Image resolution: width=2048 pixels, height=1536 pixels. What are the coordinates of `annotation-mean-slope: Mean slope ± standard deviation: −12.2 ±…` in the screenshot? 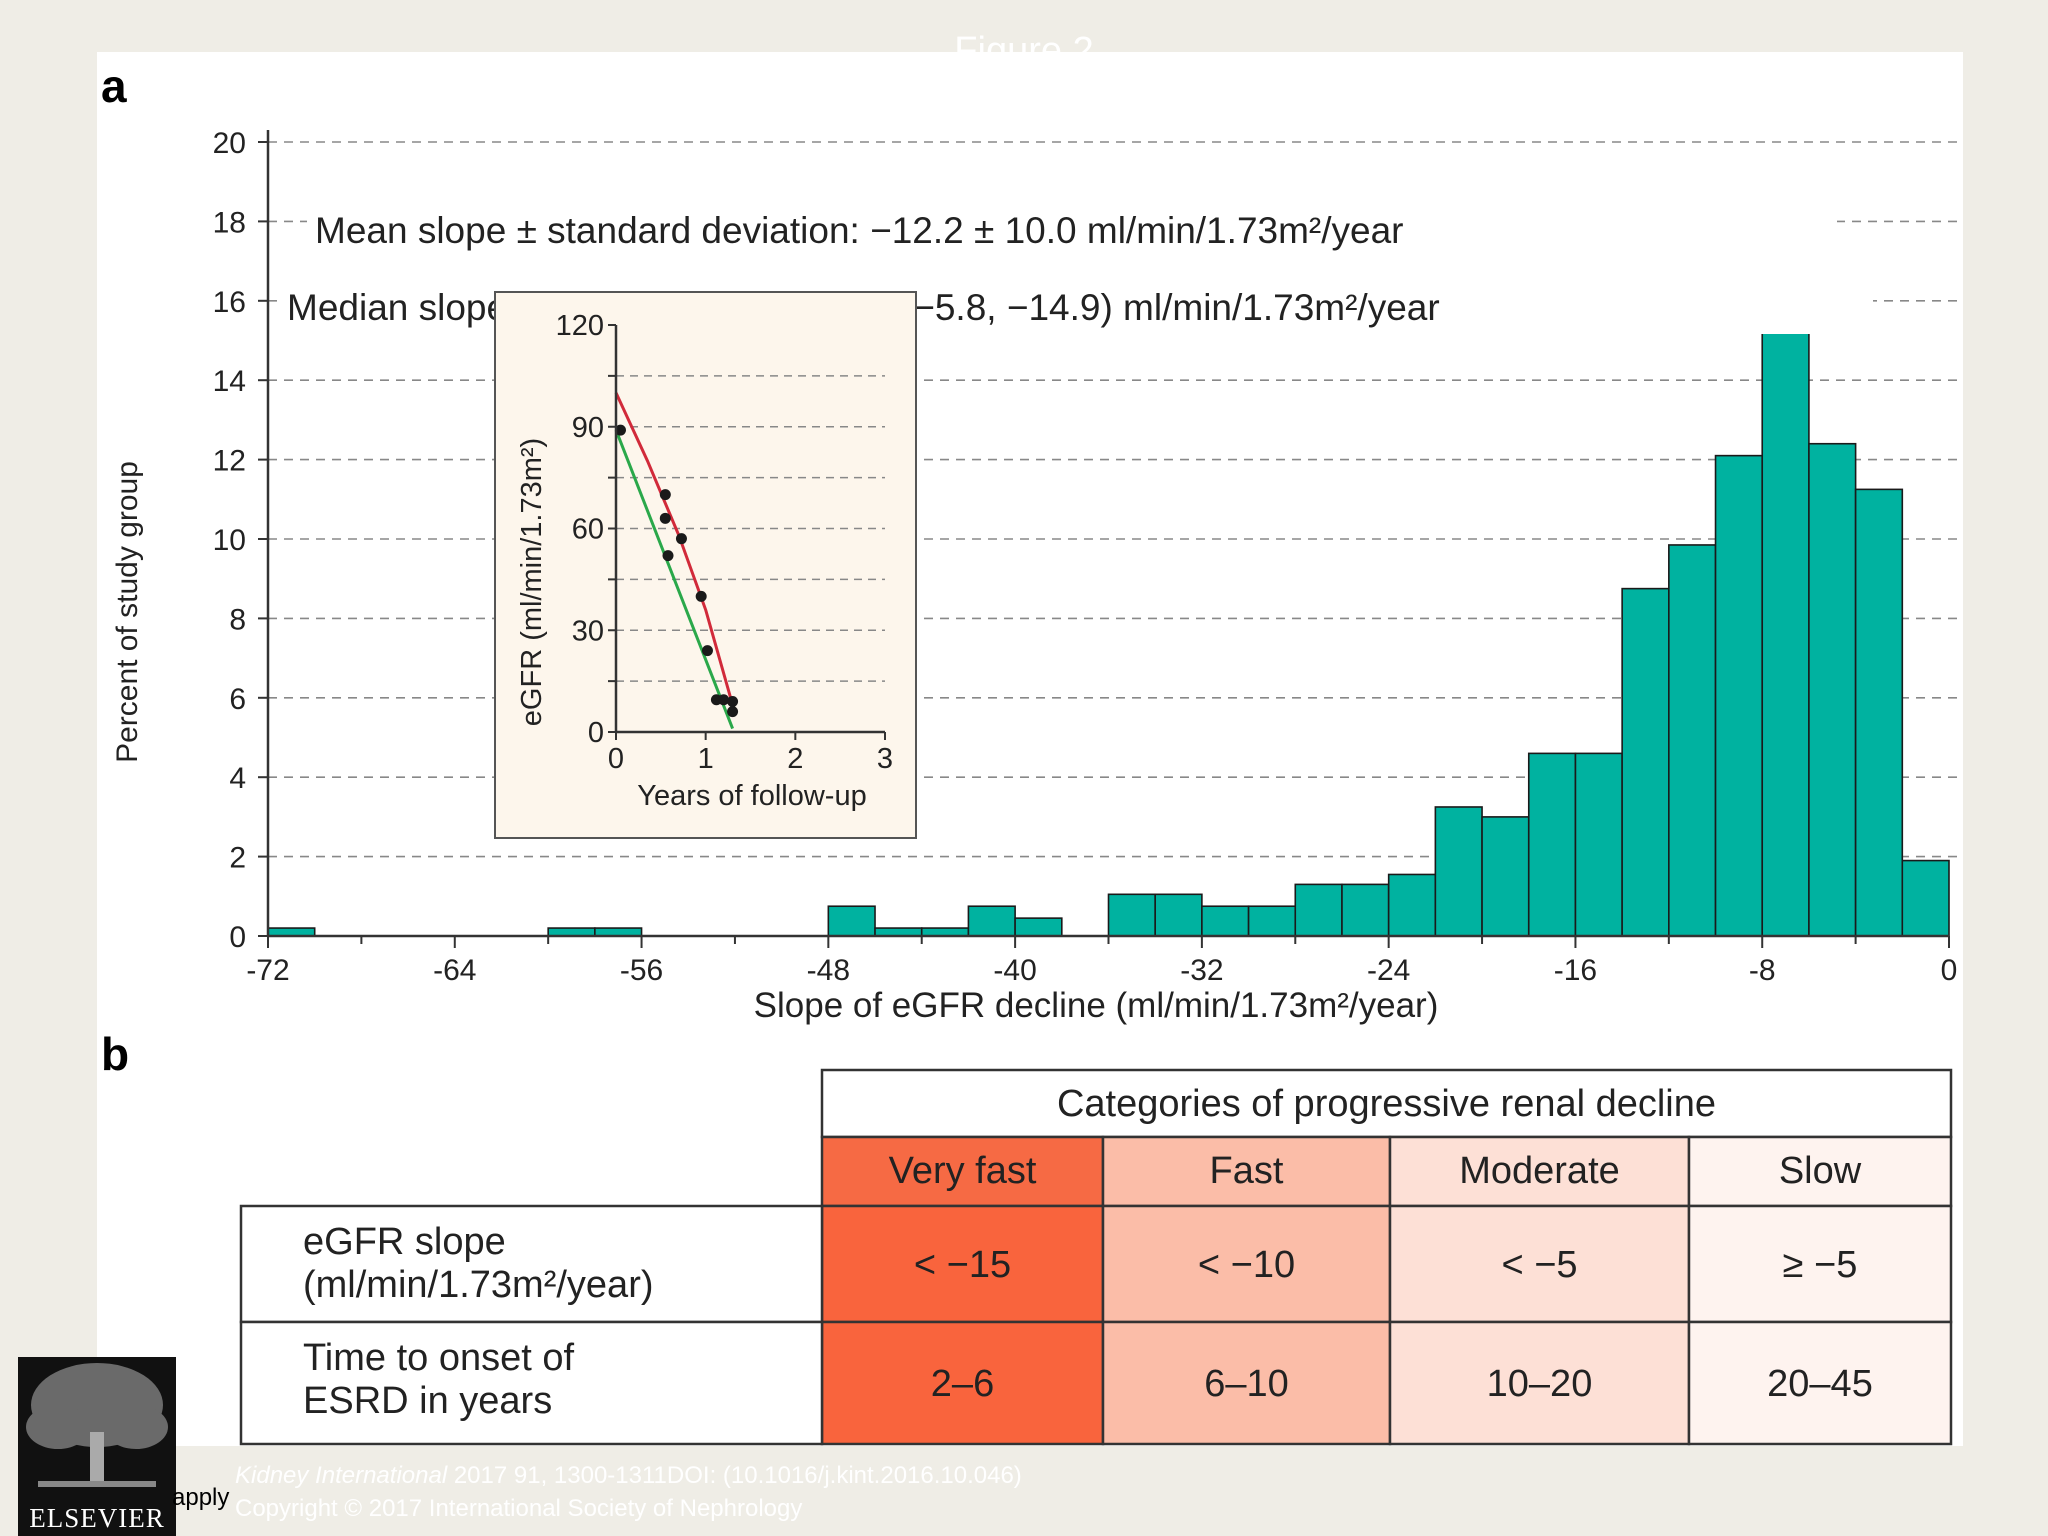 It's located at (859, 230).